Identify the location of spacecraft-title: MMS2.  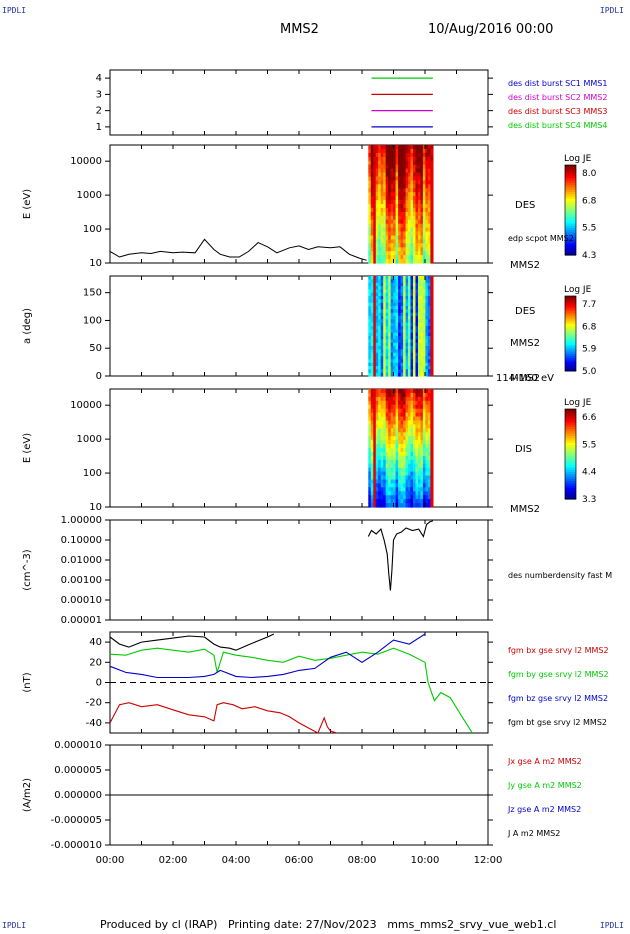
(299, 29).